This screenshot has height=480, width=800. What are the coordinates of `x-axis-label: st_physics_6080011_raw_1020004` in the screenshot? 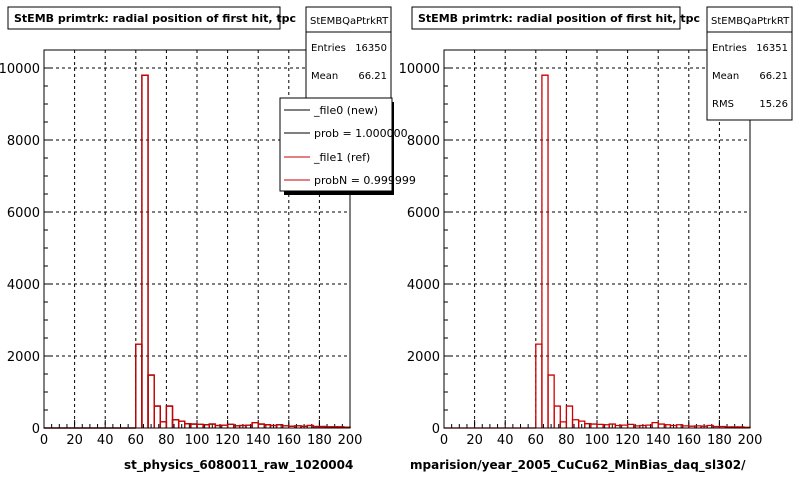 It's located at (238, 465).